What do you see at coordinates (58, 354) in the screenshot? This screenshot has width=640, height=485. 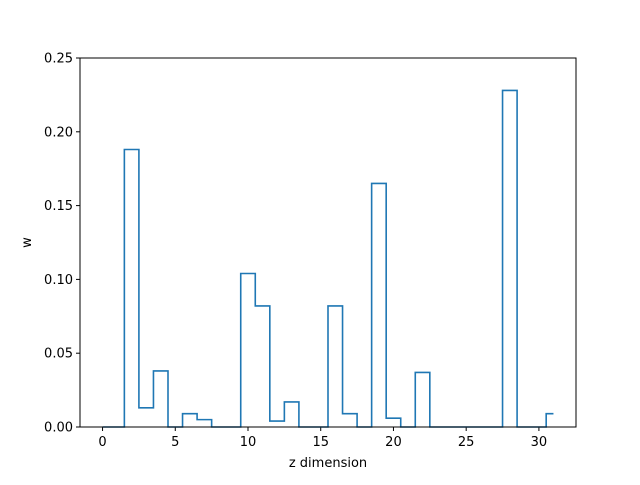 I see `y-tick-label: 0.05` at bounding box center [58, 354].